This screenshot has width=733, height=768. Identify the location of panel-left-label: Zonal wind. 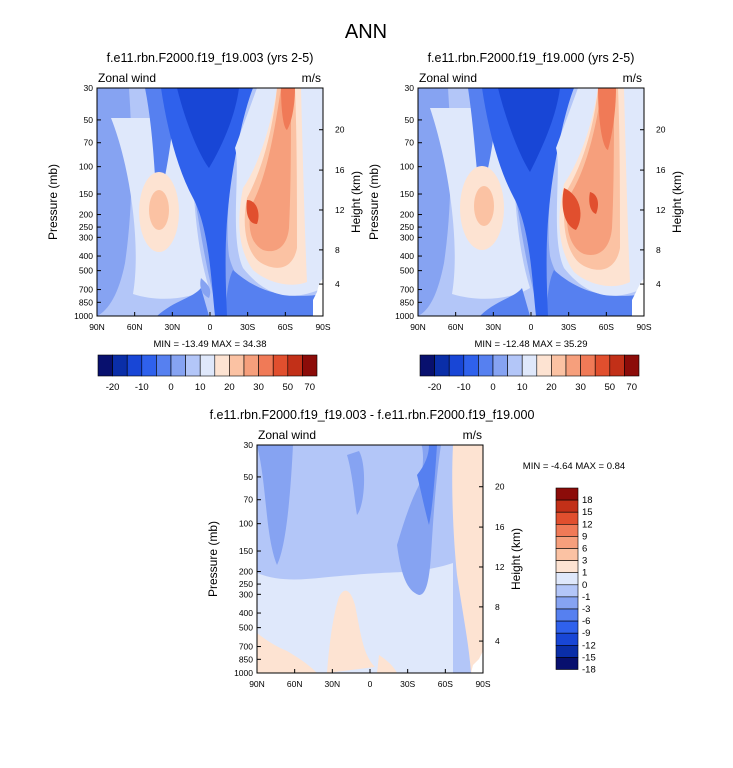
(448, 78).